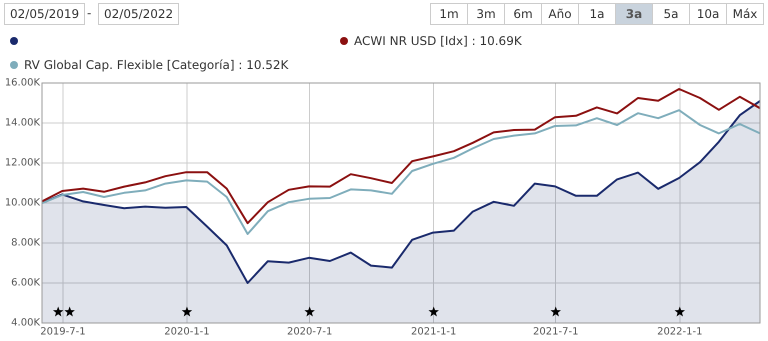 This screenshot has height=341, width=768. Describe the element at coordinates (485, 14) in the screenshot. I see `text: 3m` at that location.